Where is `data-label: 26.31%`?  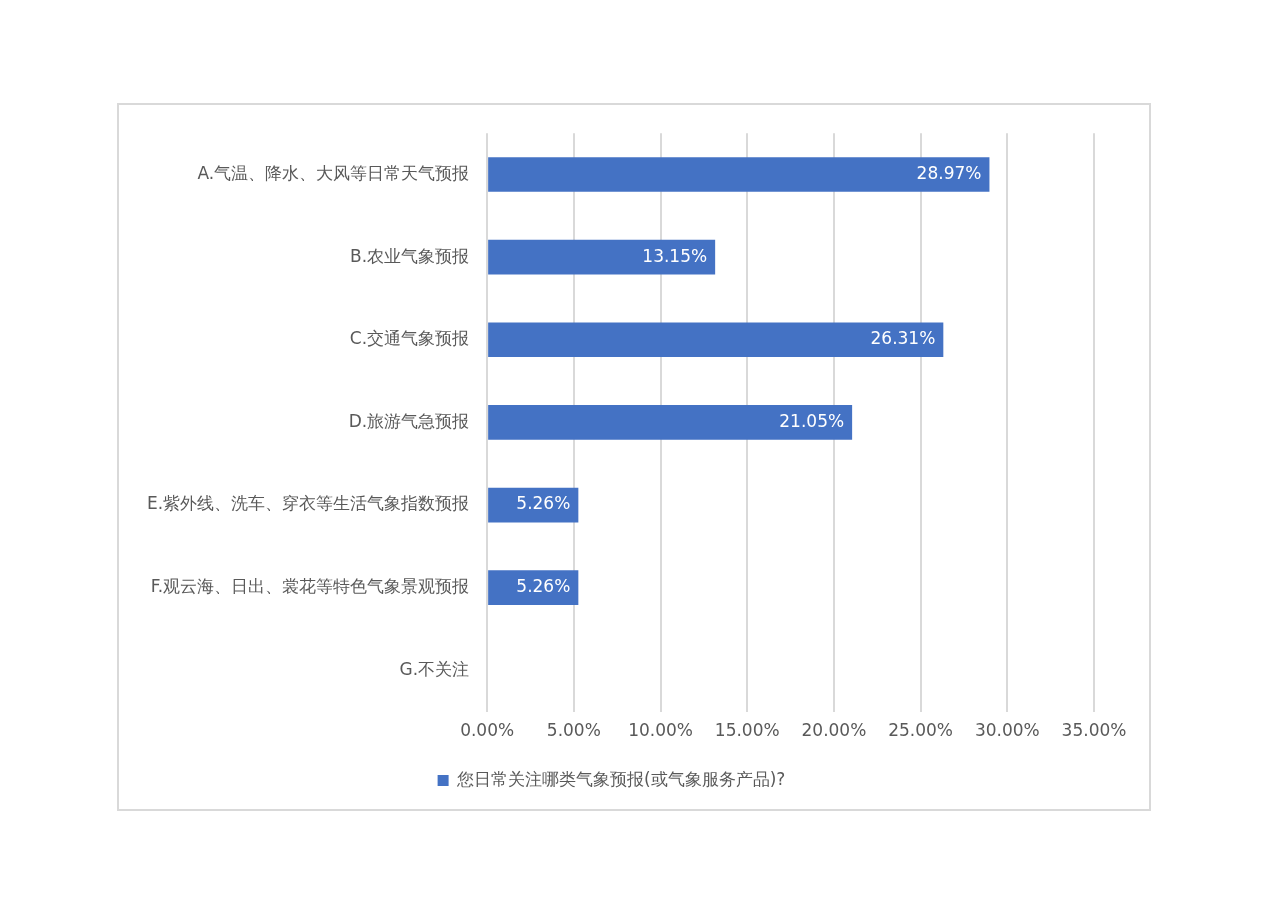 data-label: 26.31% is located at coordinates (903, 338).